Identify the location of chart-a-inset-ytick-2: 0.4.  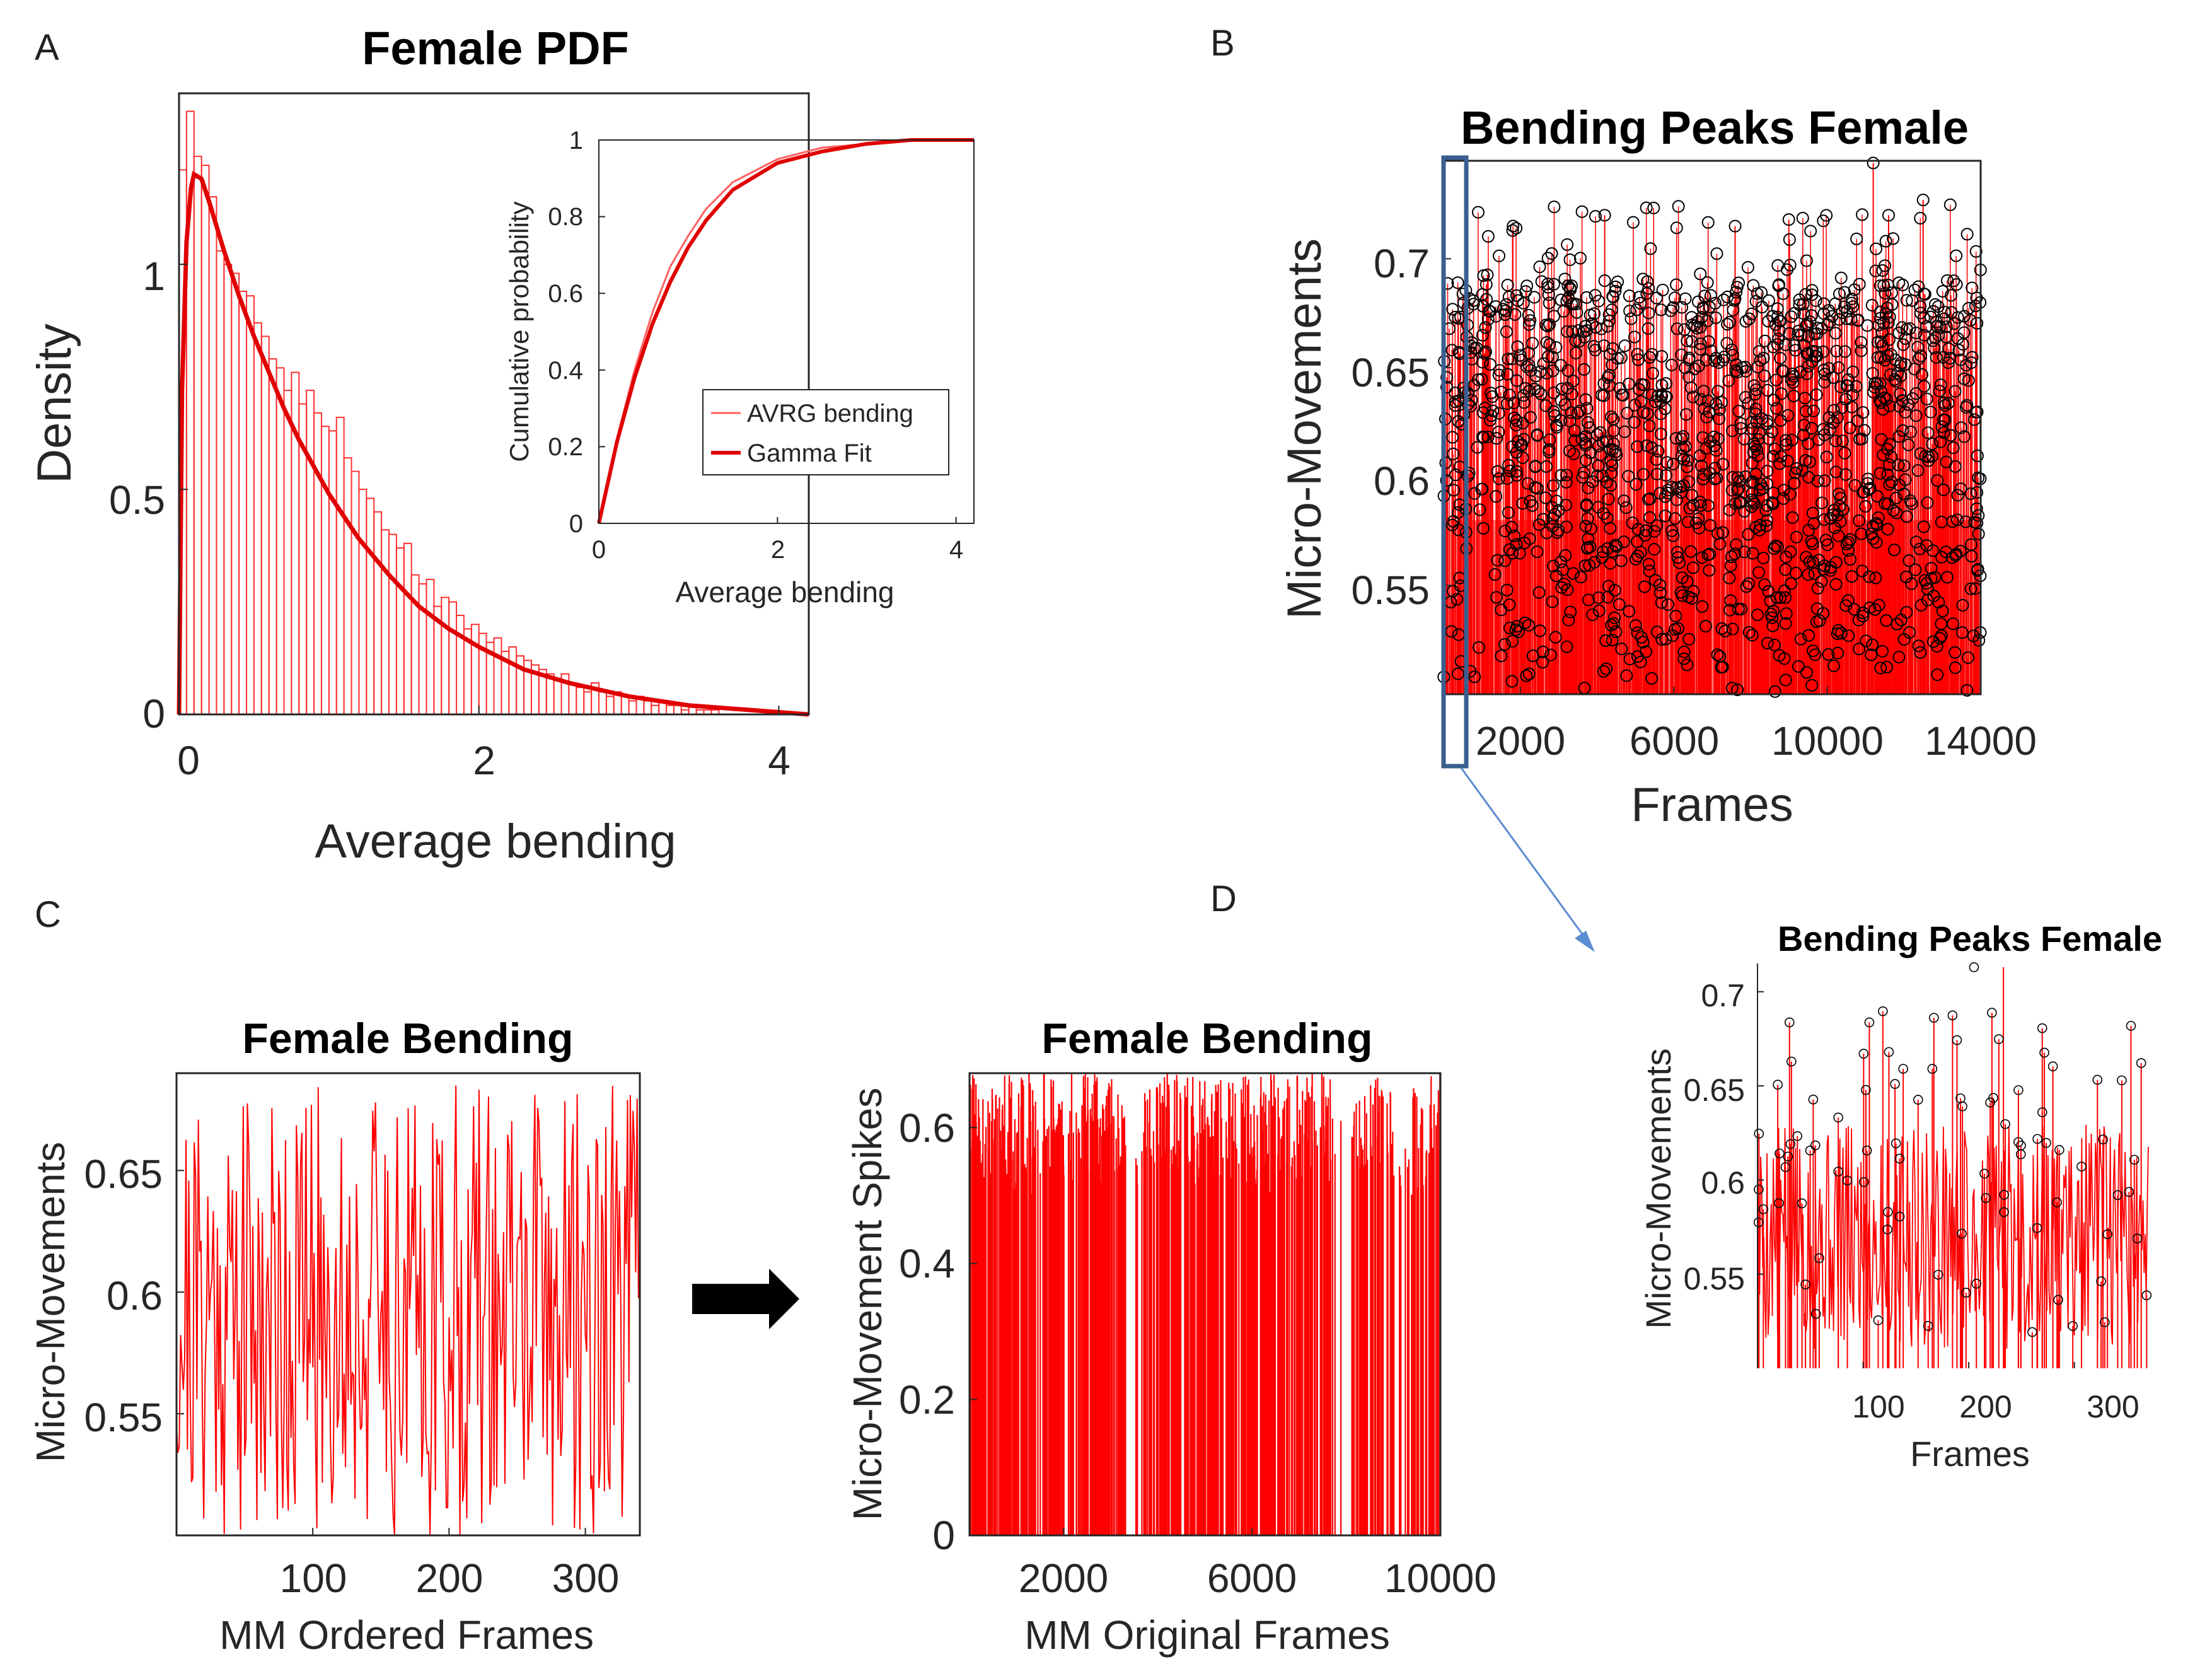
(565, 371).